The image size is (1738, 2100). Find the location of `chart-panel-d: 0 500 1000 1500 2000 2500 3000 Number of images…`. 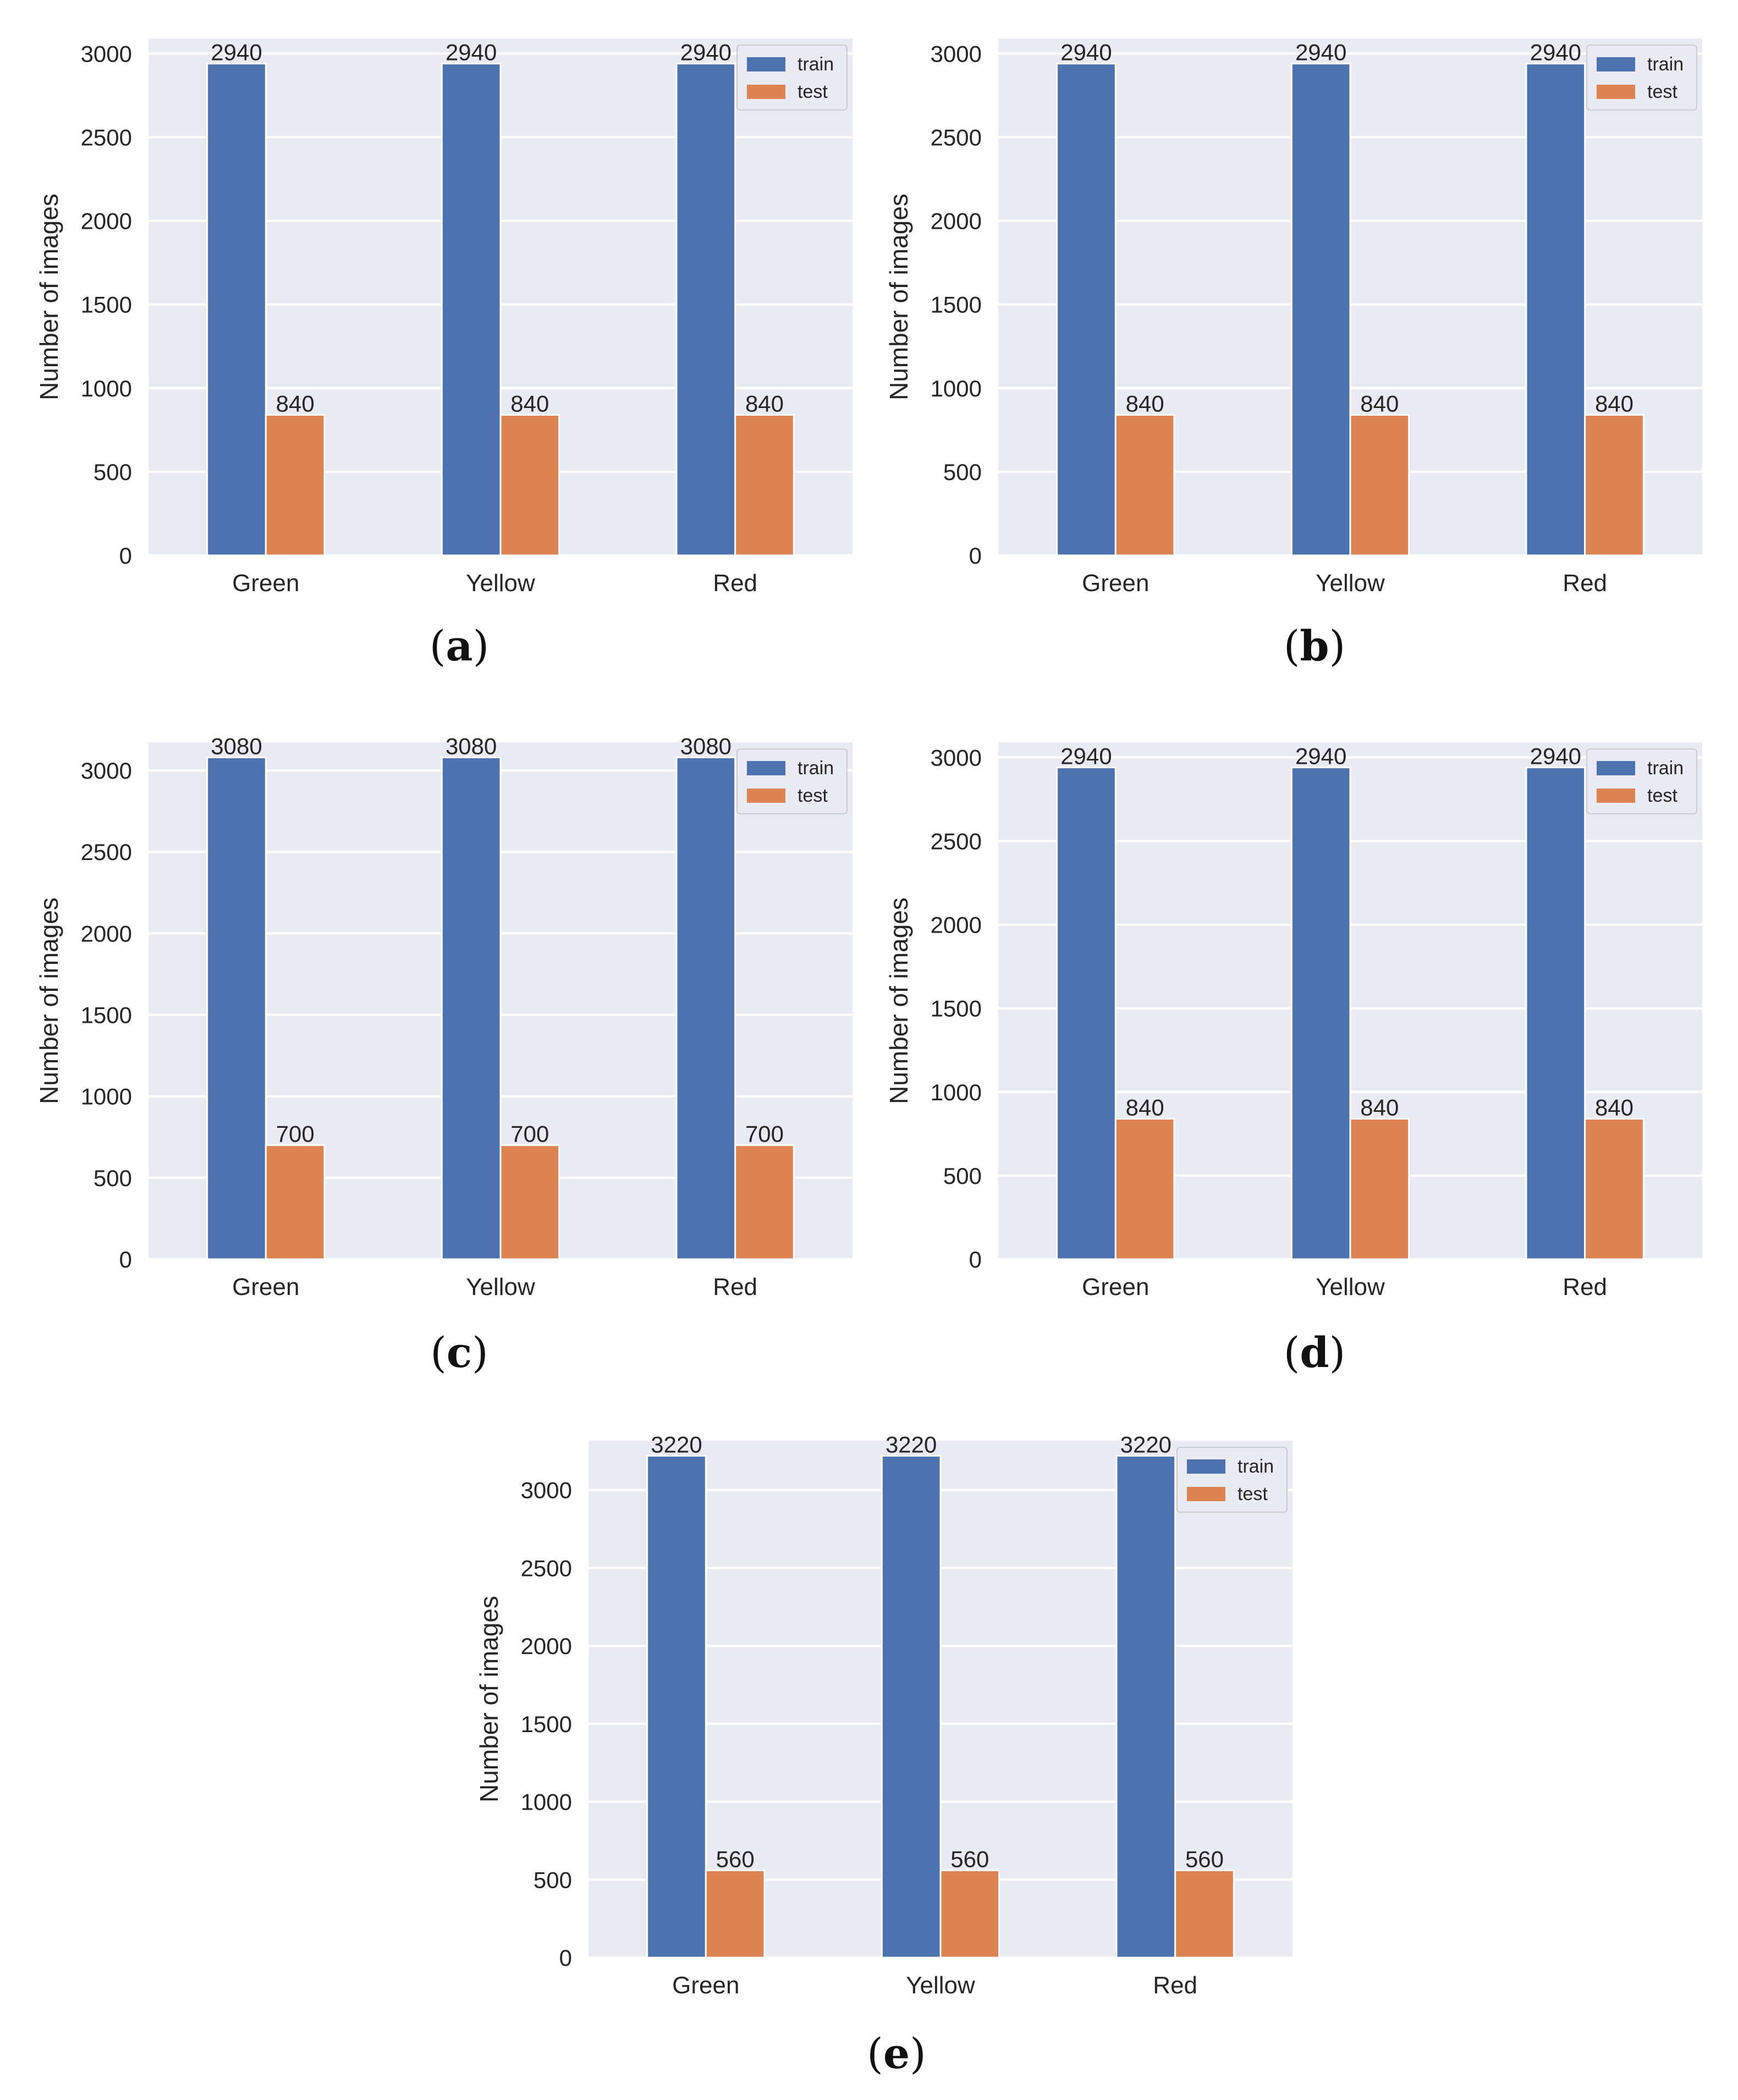

chart-panel-d: 0 500 1000 1500 2000 2500 3000 Number of images… is located at coordinates (1292, 1023).